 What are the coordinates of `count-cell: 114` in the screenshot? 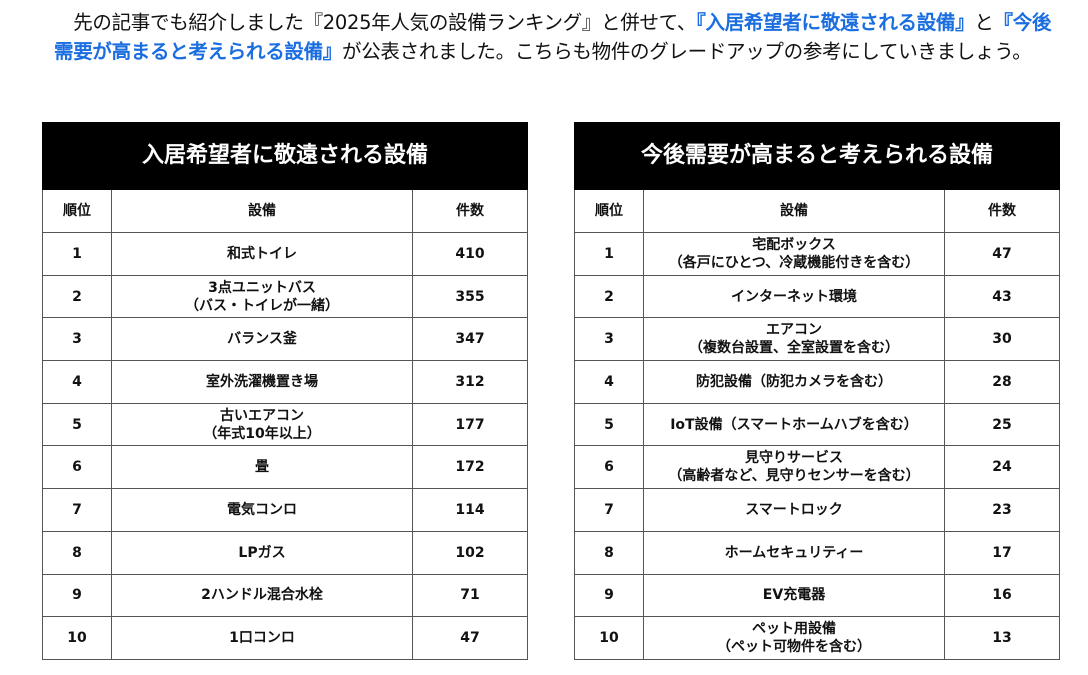 It's located at (470, 510).